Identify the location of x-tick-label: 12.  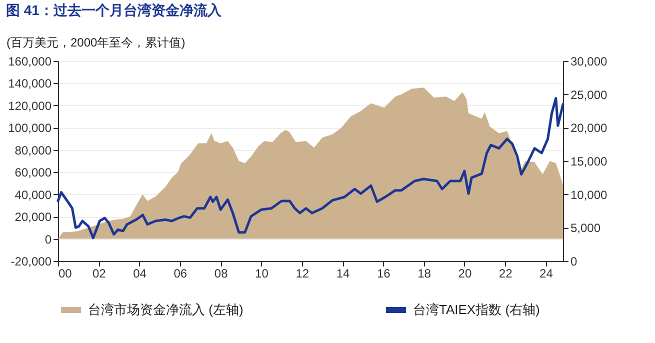
(303, 273).